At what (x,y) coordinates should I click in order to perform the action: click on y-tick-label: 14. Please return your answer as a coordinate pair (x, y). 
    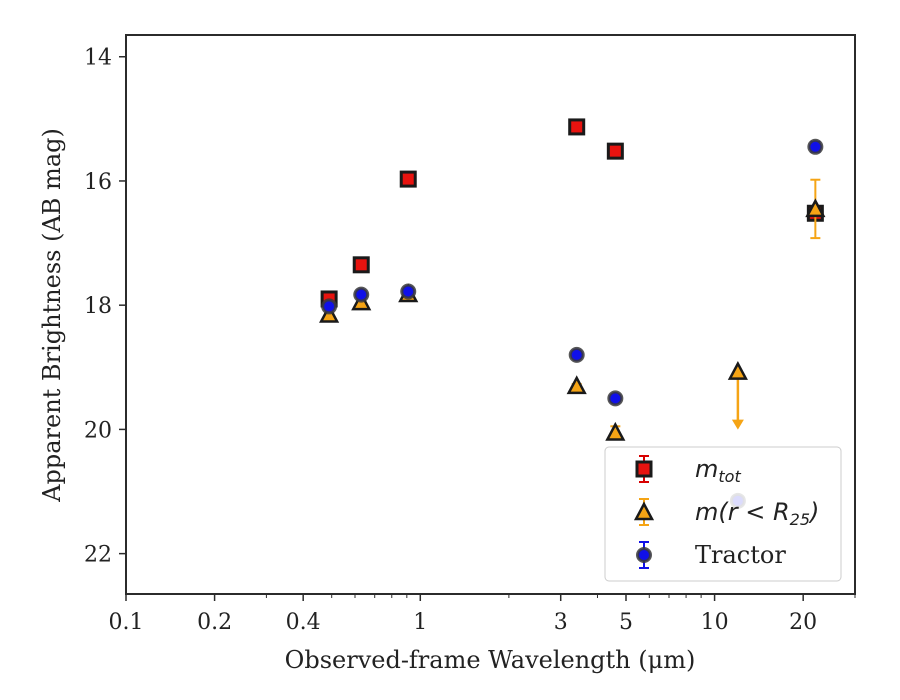
    Looking at the image, I should click on (98, 58).